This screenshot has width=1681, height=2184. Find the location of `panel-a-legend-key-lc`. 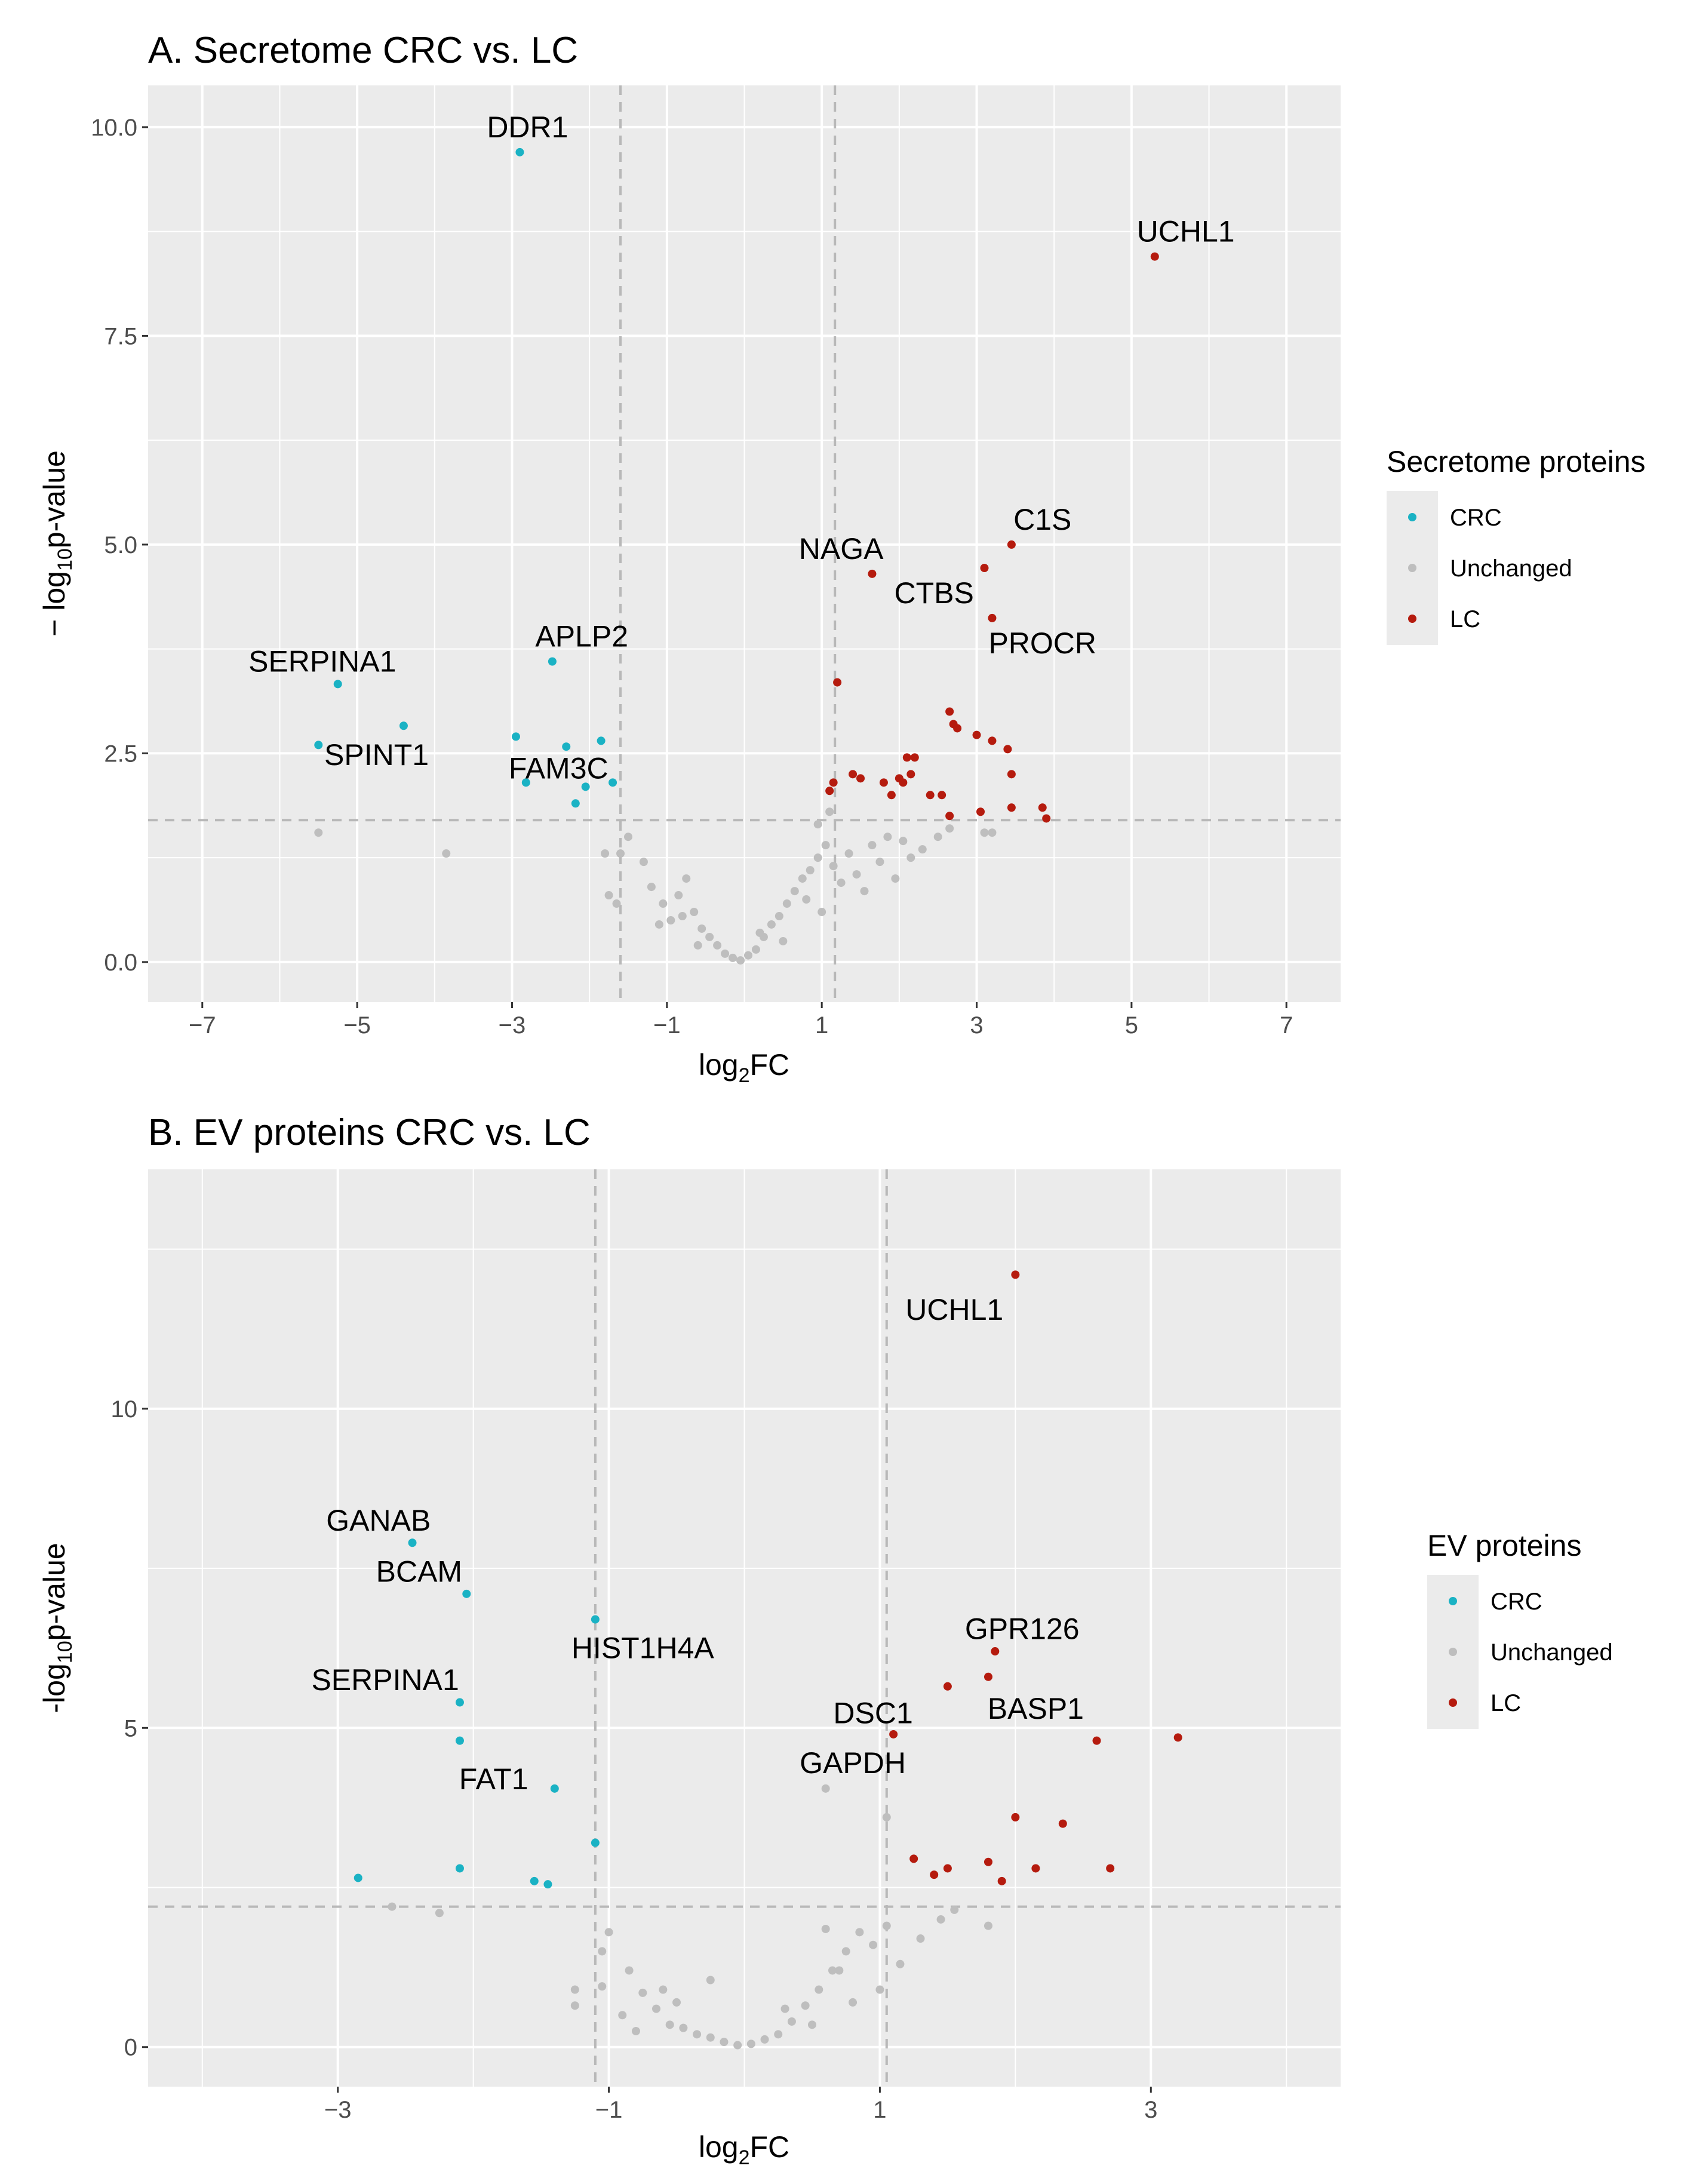

panel-a-legend-key-lc is located at coordinates (1412, 619).